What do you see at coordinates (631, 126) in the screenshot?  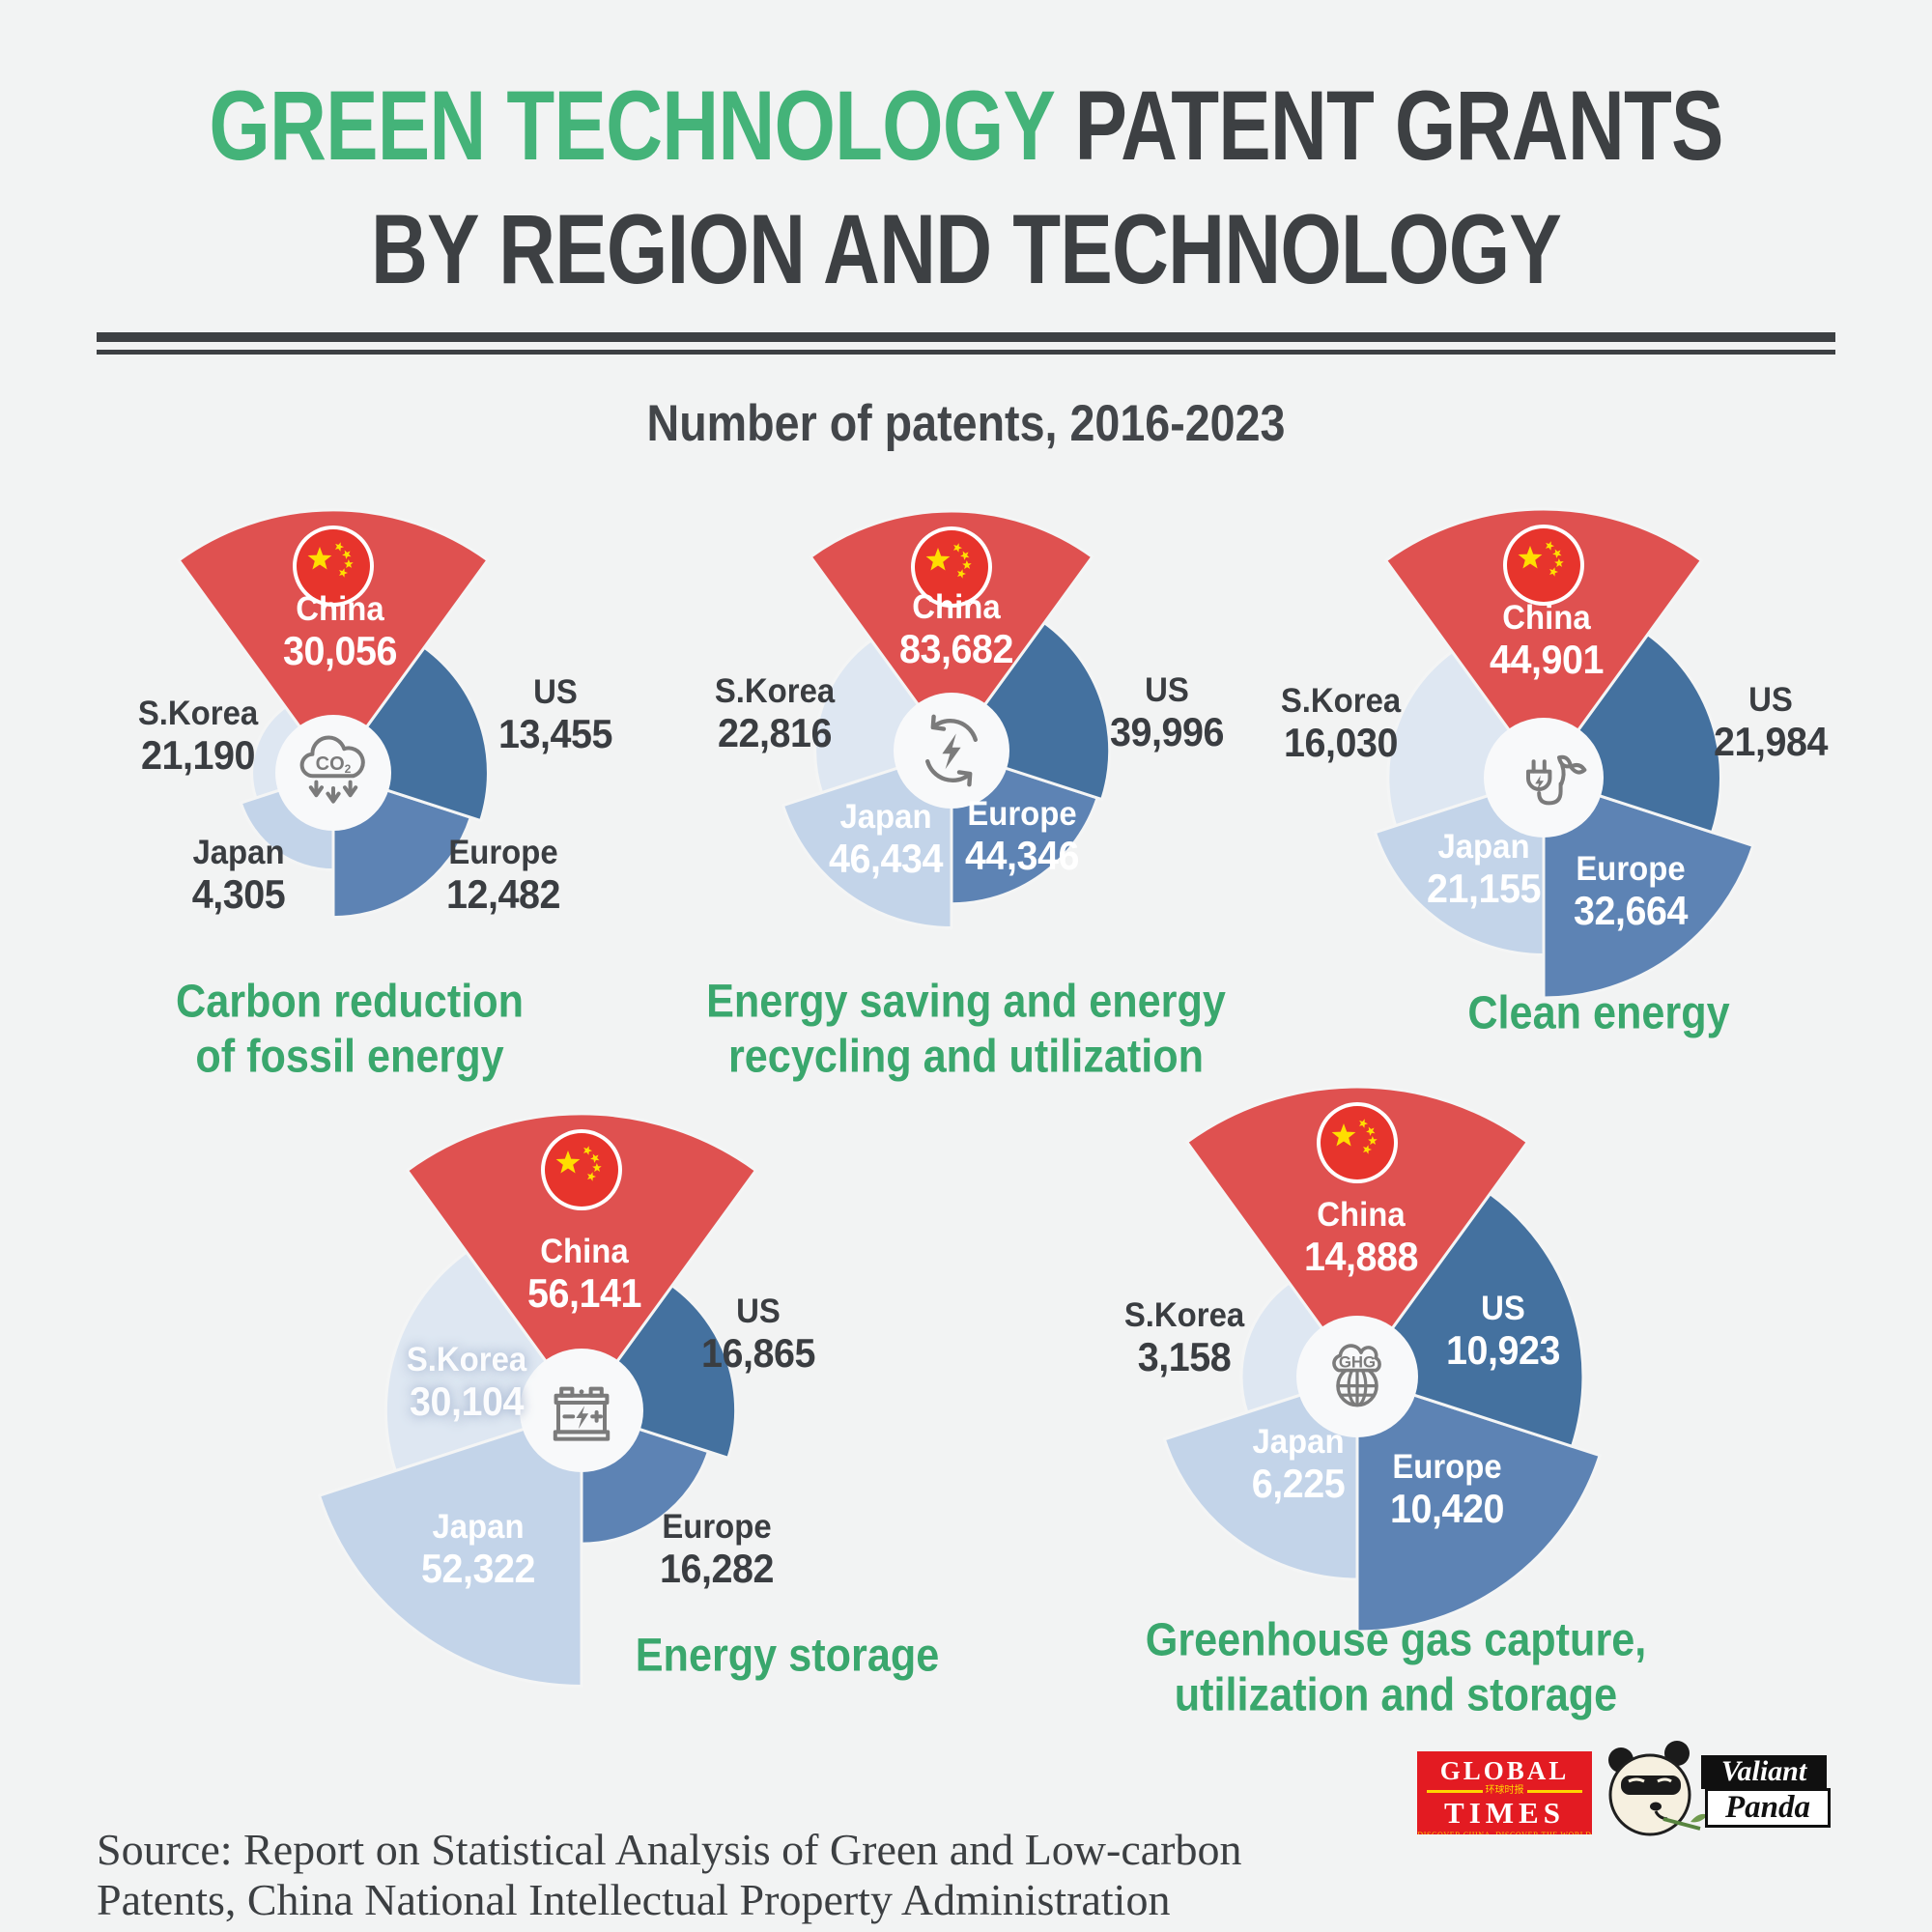 I see `title-highlight: GREEN TECHNOLOGY` at bounding box center [631, 126].